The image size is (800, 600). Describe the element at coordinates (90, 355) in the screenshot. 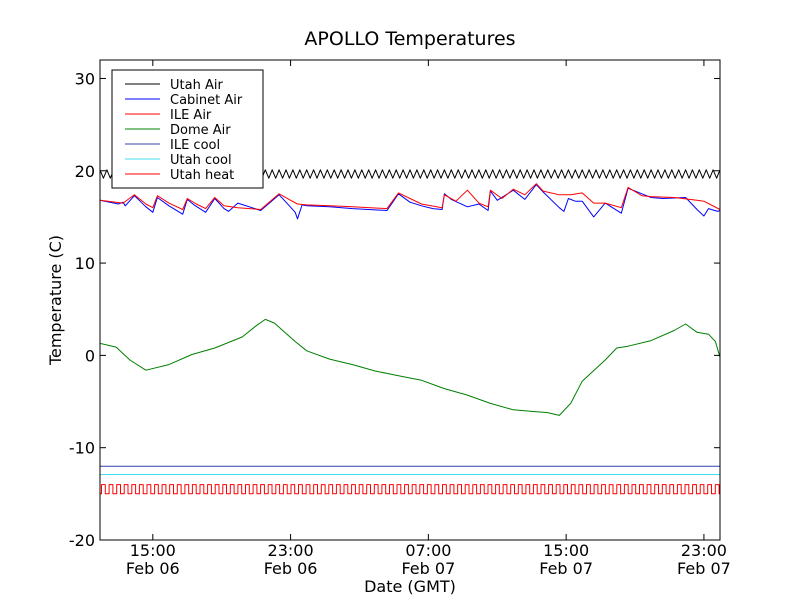

I see `y-tick-label: 0` at that location.